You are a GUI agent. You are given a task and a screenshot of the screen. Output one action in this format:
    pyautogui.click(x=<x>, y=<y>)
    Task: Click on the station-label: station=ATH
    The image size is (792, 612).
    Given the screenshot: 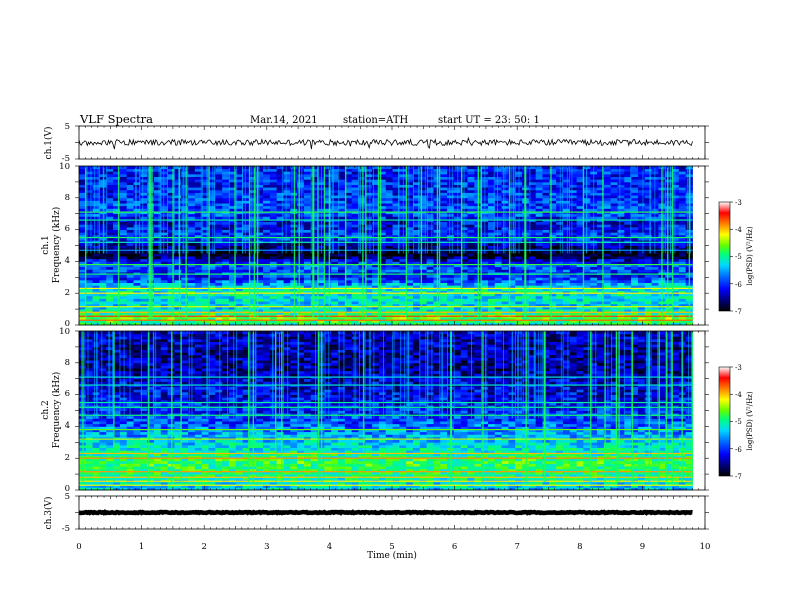 What is the action you would take?
    pyautogui.click(x=376, y=120)
    